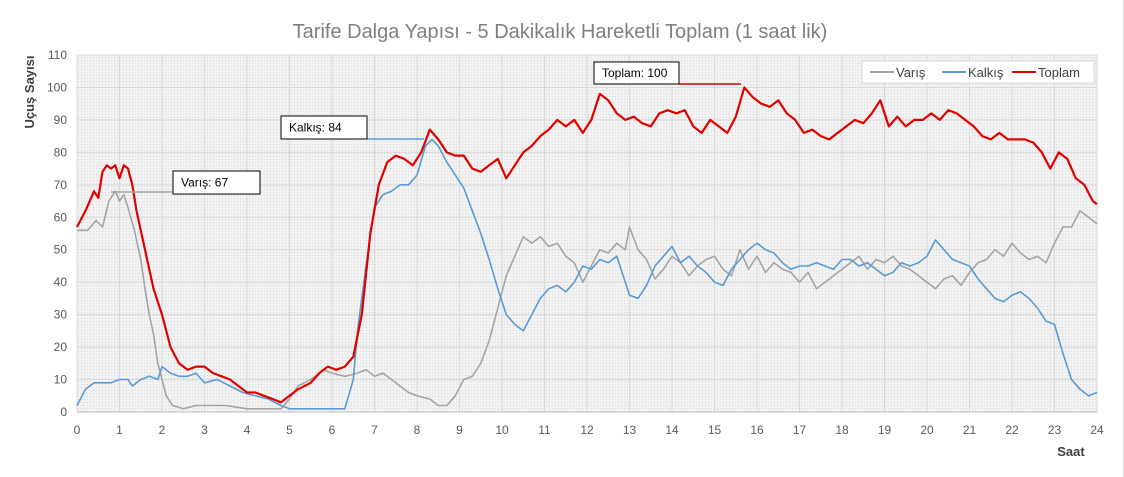 The width and height of the screenshot is (1124, 477). Describe the element at coordinates (332, 430) in the screenshot. I see `x-tick-label: 6` at that location.